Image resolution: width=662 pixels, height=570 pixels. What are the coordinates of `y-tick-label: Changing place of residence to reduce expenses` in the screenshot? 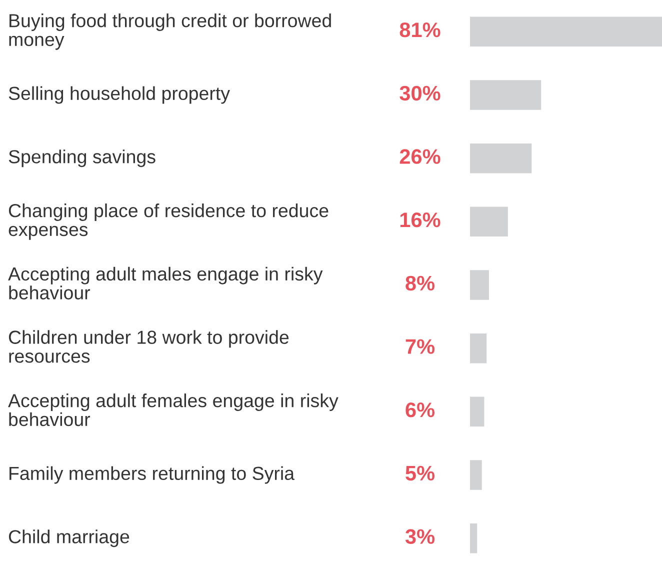 It's located at (168, 222).